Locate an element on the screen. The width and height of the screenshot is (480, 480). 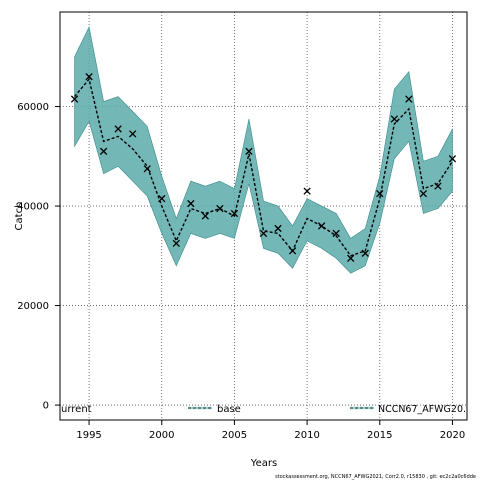
marker-current-1994 is located at coordinates (74, 99).